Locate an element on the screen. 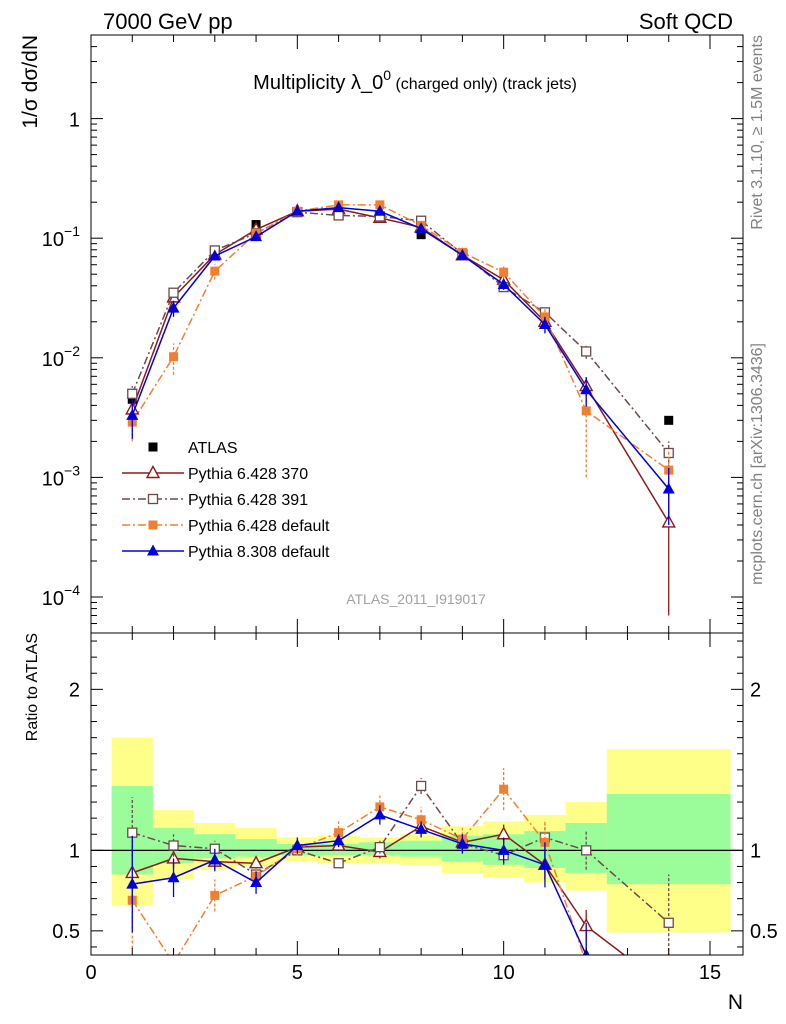  ratio-y-tick-label-right: 1 is located at coordinates (755, 851).